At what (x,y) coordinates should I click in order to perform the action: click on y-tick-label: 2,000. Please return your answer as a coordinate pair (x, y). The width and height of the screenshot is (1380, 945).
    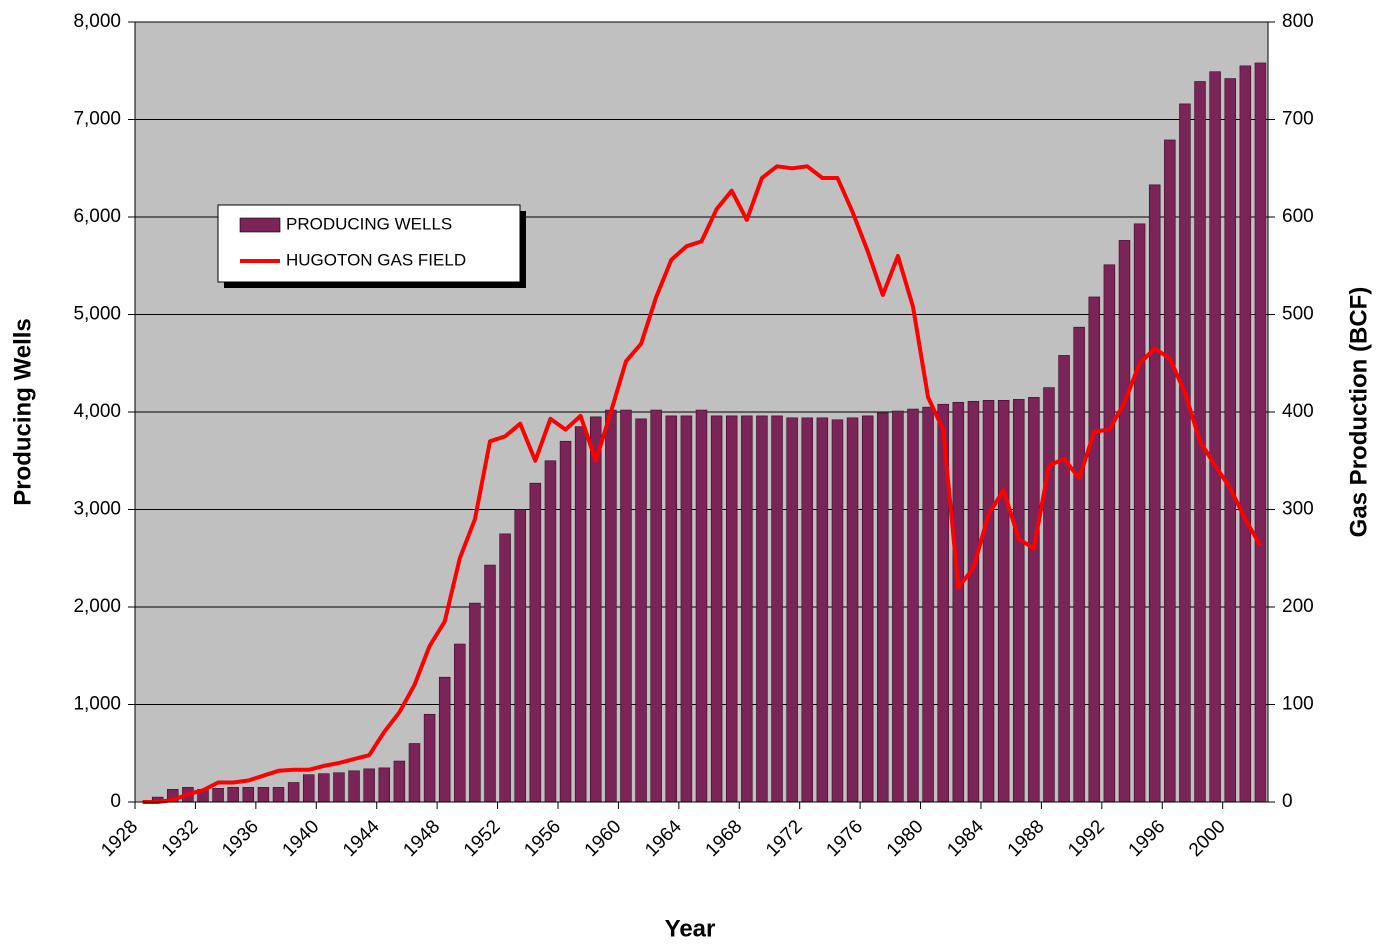
    Looking at the image, I should click on (97, 606).